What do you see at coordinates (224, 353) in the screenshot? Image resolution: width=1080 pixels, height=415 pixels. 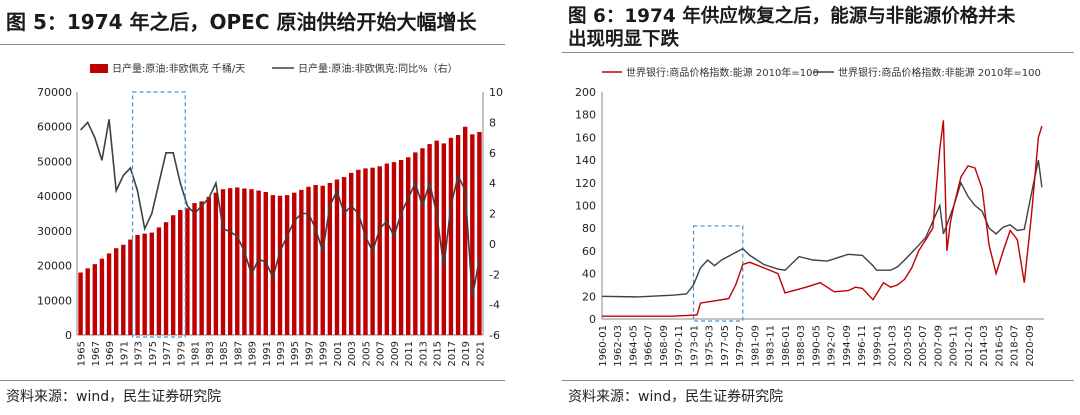 I see `fig5-x-tick: 1985` at bounding box center [224, 353].